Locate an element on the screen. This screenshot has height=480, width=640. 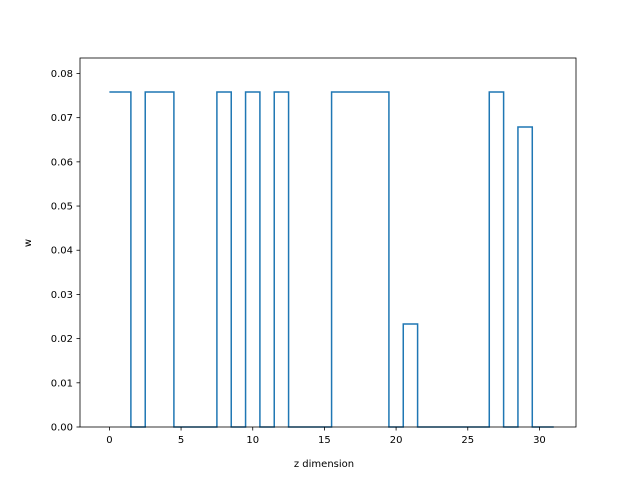
x-tick-label: 0 is located at coordinates (109, 440).